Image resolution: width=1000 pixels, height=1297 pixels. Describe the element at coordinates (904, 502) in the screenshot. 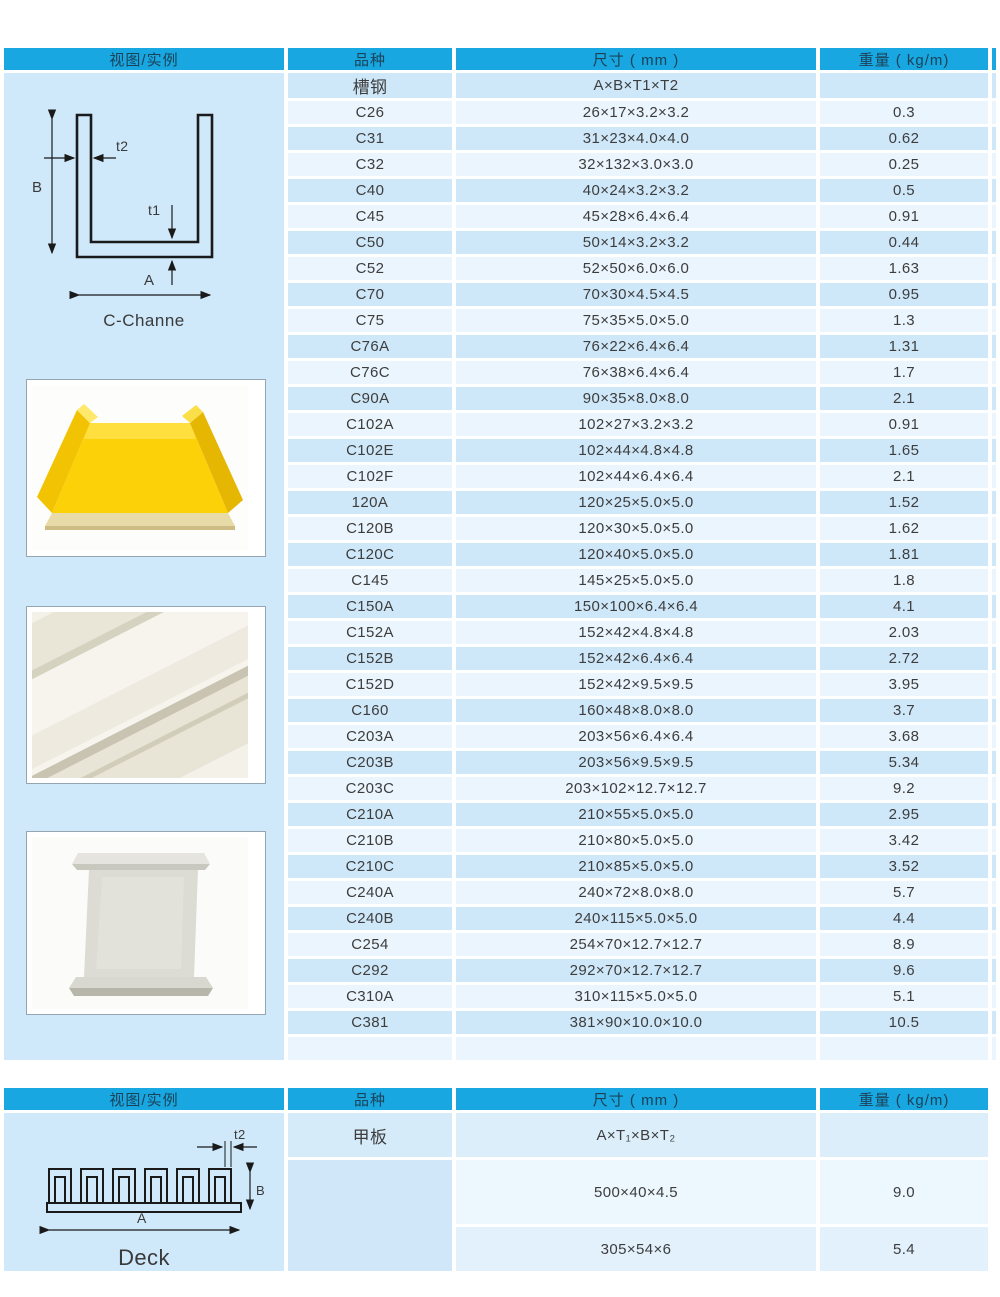

I see `product-weight-cell: 1.52` at that location.